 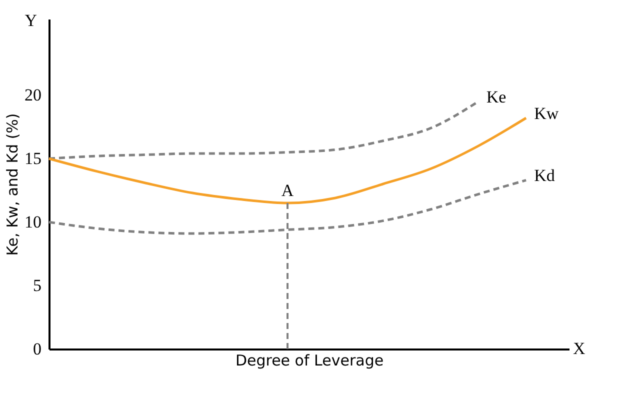 I want to click on text: X, so click(x=579, y=348).